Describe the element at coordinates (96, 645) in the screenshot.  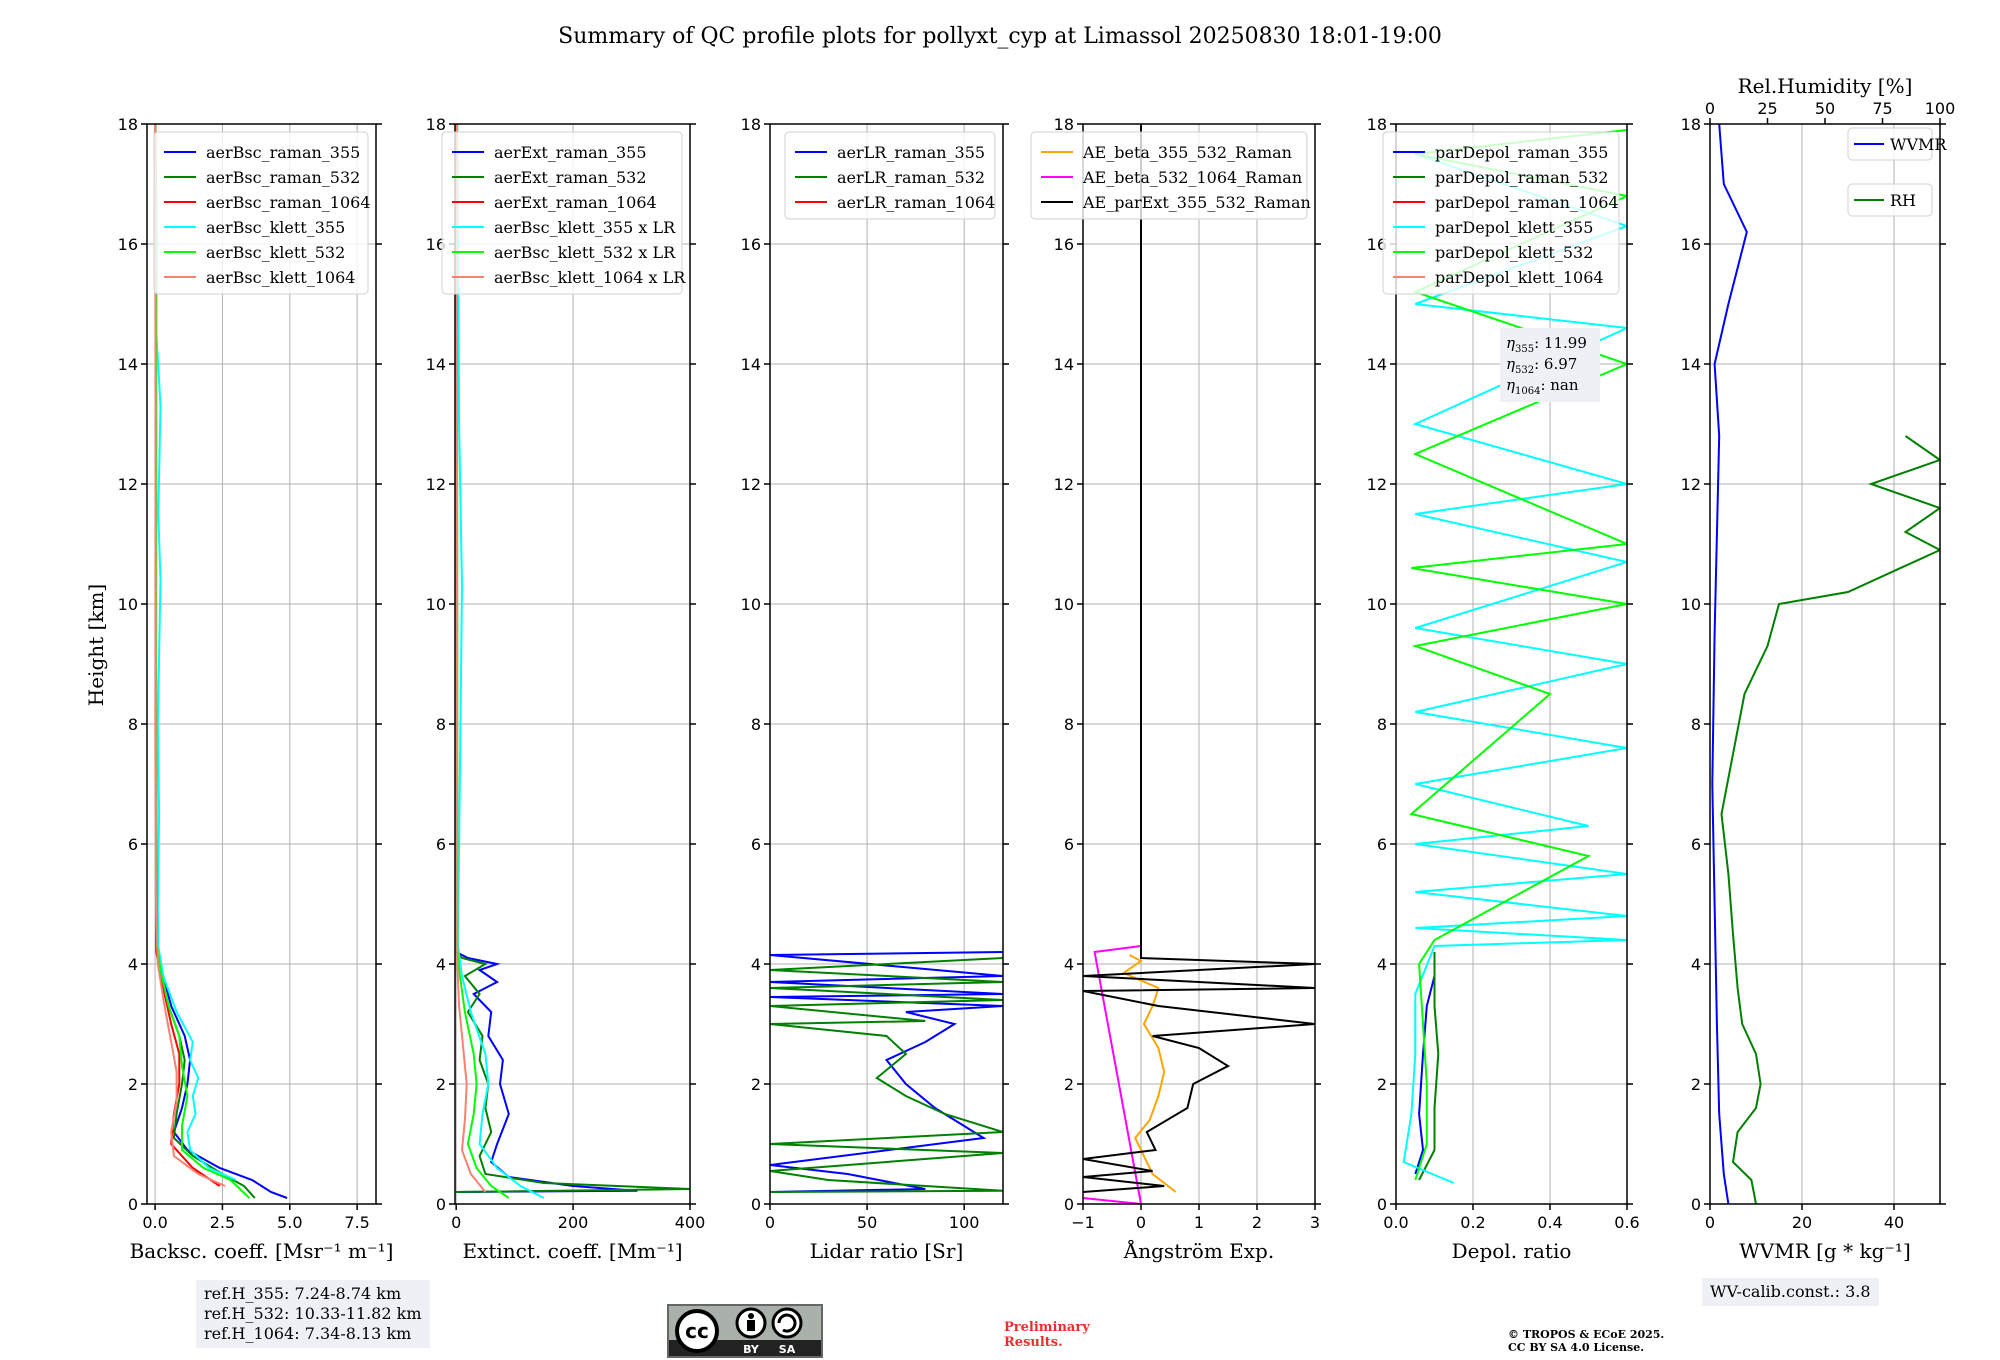
I see `y-axis-label: Height [km]` at that location.